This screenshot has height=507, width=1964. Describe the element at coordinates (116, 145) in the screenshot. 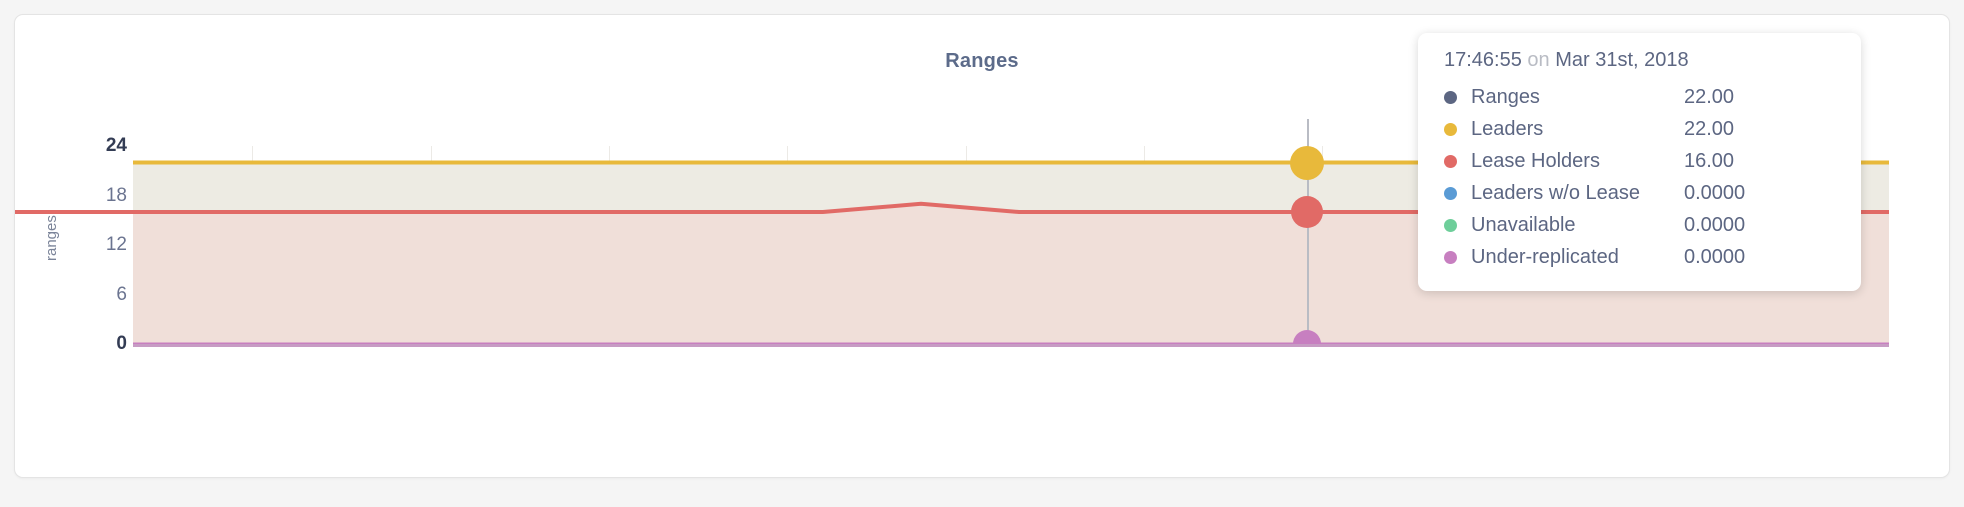

I see `y-tick-label: 24` at that location.